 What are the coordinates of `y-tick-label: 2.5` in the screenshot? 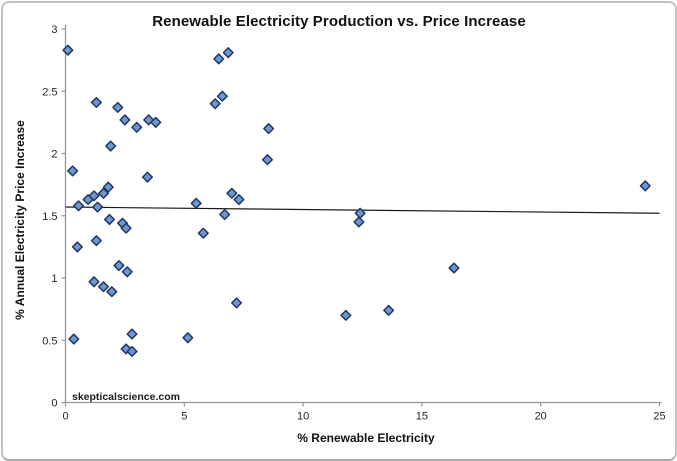 It's located at (49, 92).